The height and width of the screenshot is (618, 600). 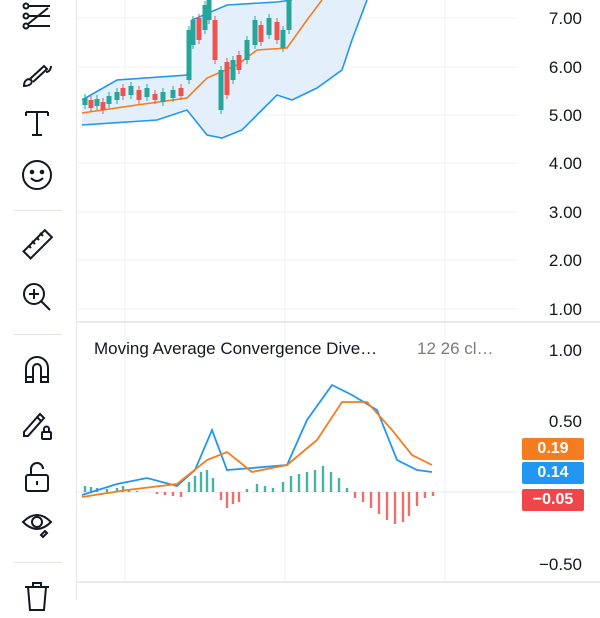 I want to click on trash-icon, so click(x=37, y=595).